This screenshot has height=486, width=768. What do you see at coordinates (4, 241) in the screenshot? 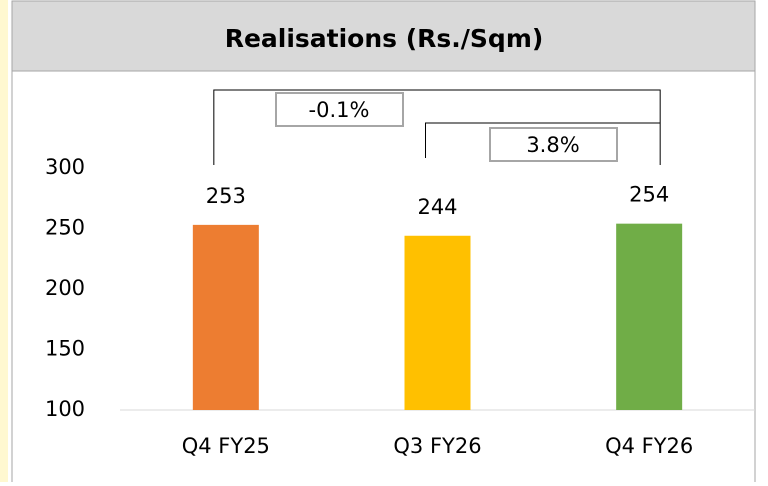
I see `left-strip` at bounding box center [4, 241].